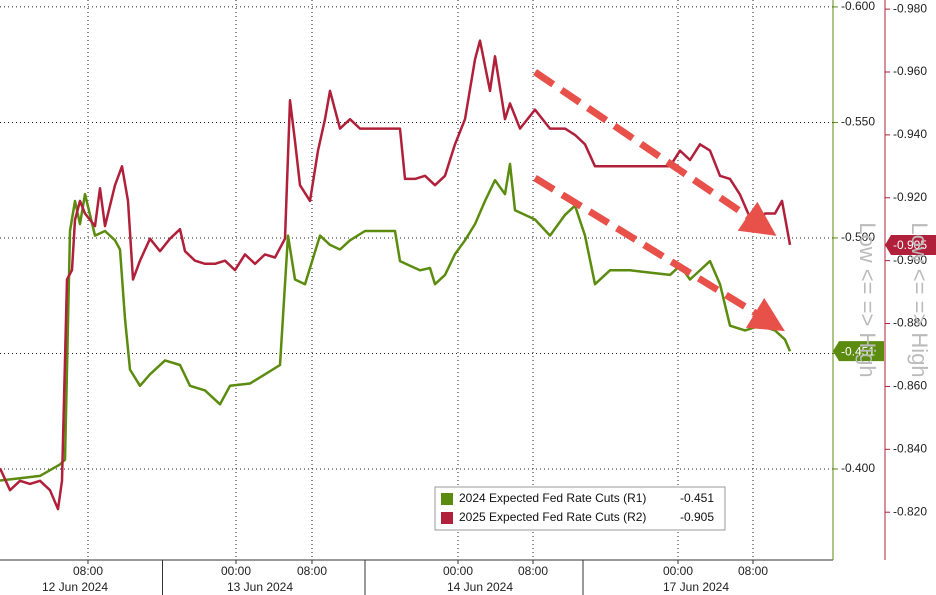  What do you see at coordinates (858, 122) in the screenshot?
I see `y-tick-label: -0.550` at bounding box center [858, 122].